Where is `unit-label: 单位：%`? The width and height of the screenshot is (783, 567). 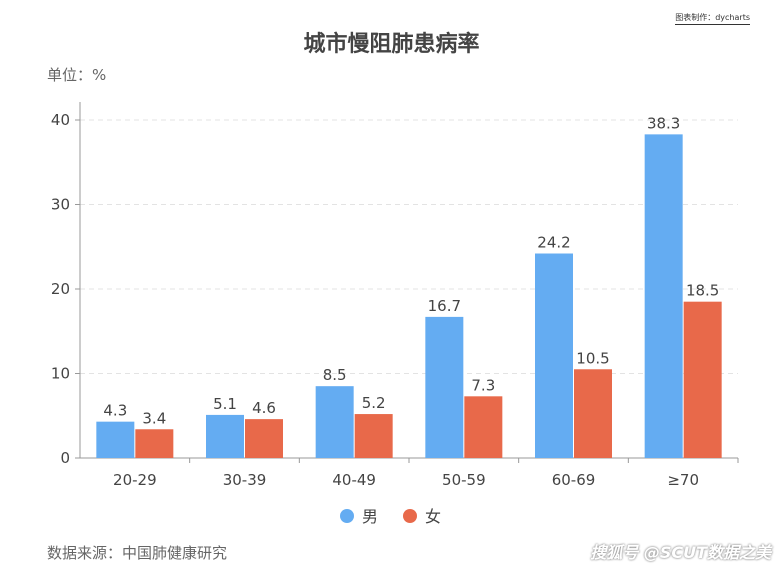 unit-label: 单位：% is located at coordinates (77, 75).